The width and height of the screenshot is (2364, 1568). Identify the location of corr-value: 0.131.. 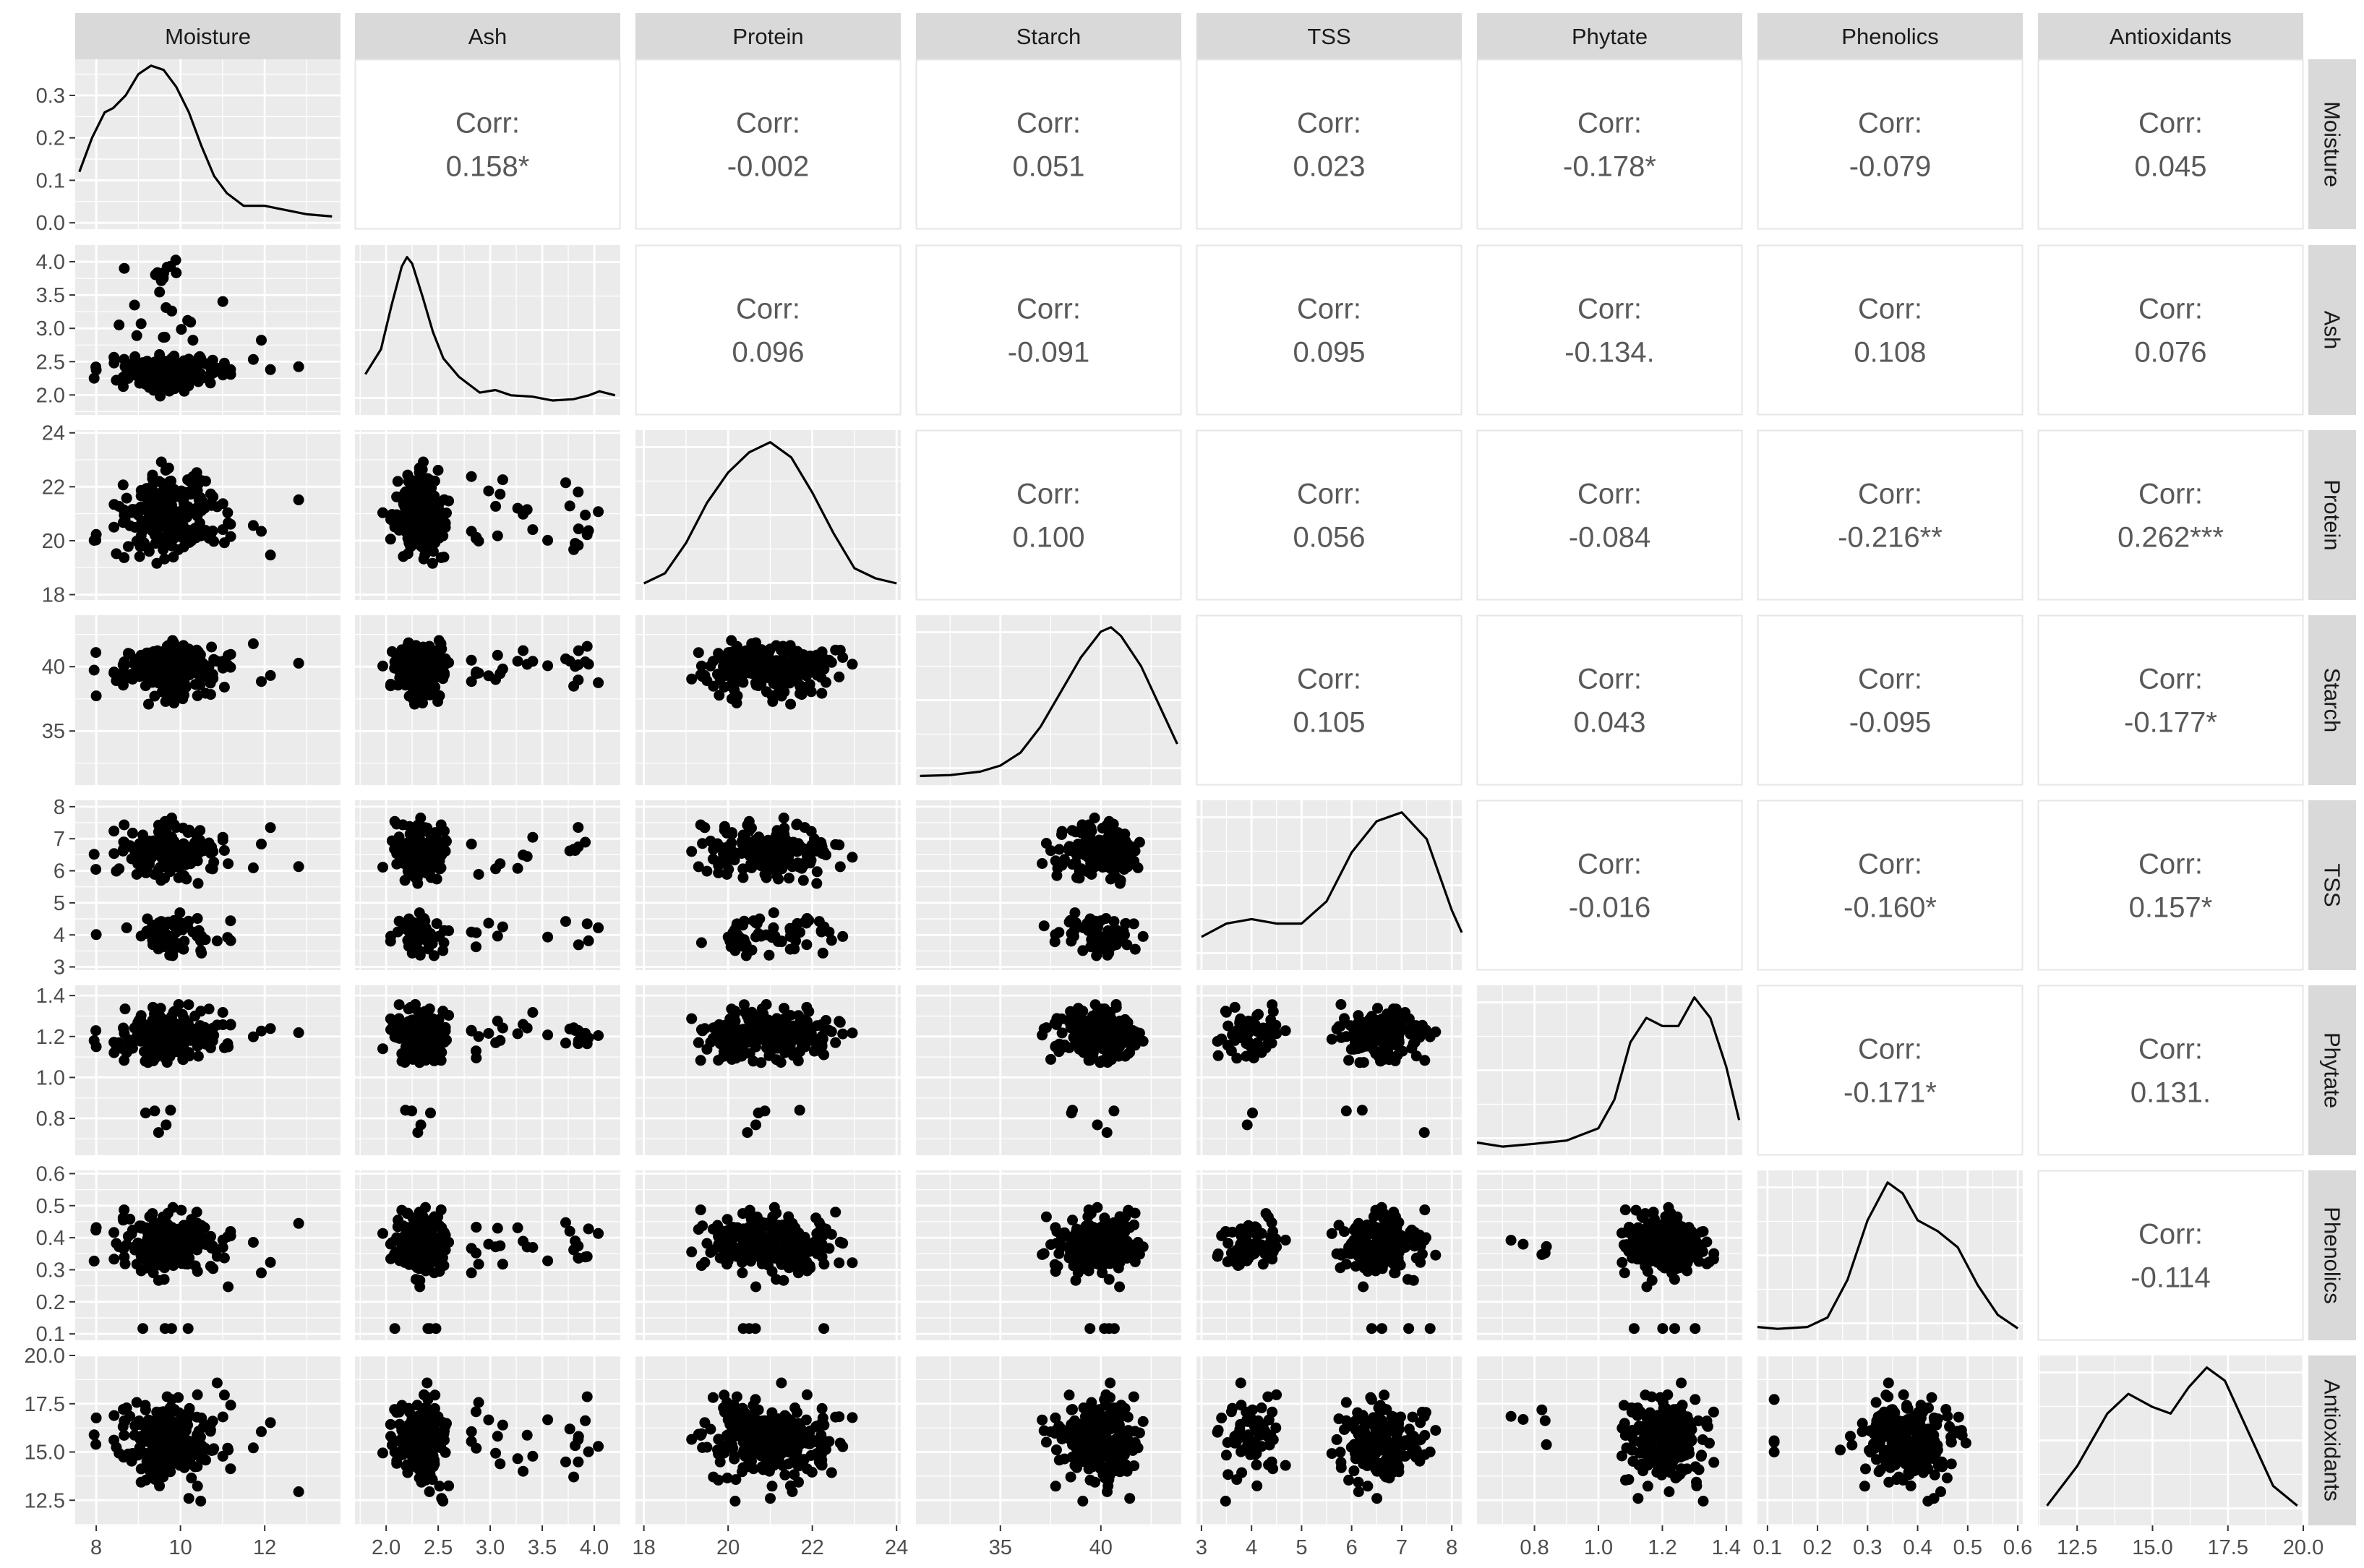
(2170, 1093).